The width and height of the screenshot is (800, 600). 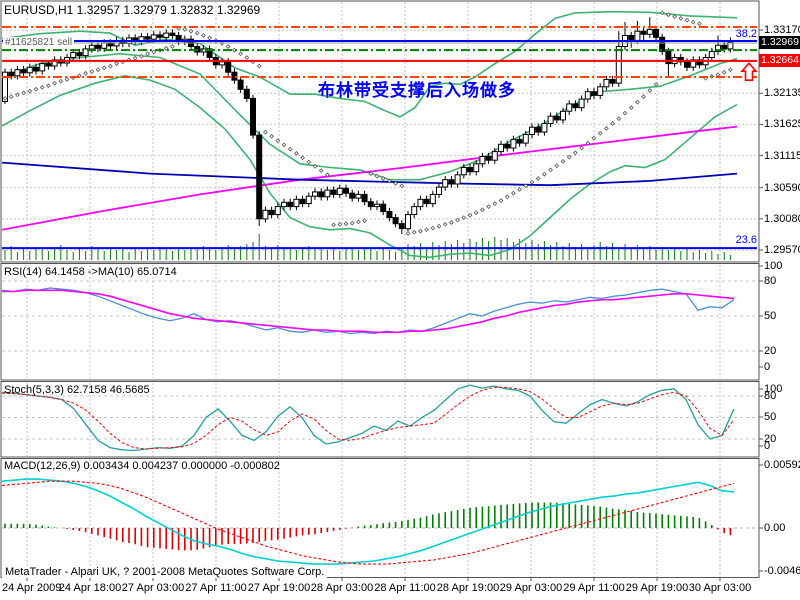 What do you see at coordinates (782, 155) in the screenshot?
I see `price-tick-label: 1.31115` at bounding box center [782, 155].